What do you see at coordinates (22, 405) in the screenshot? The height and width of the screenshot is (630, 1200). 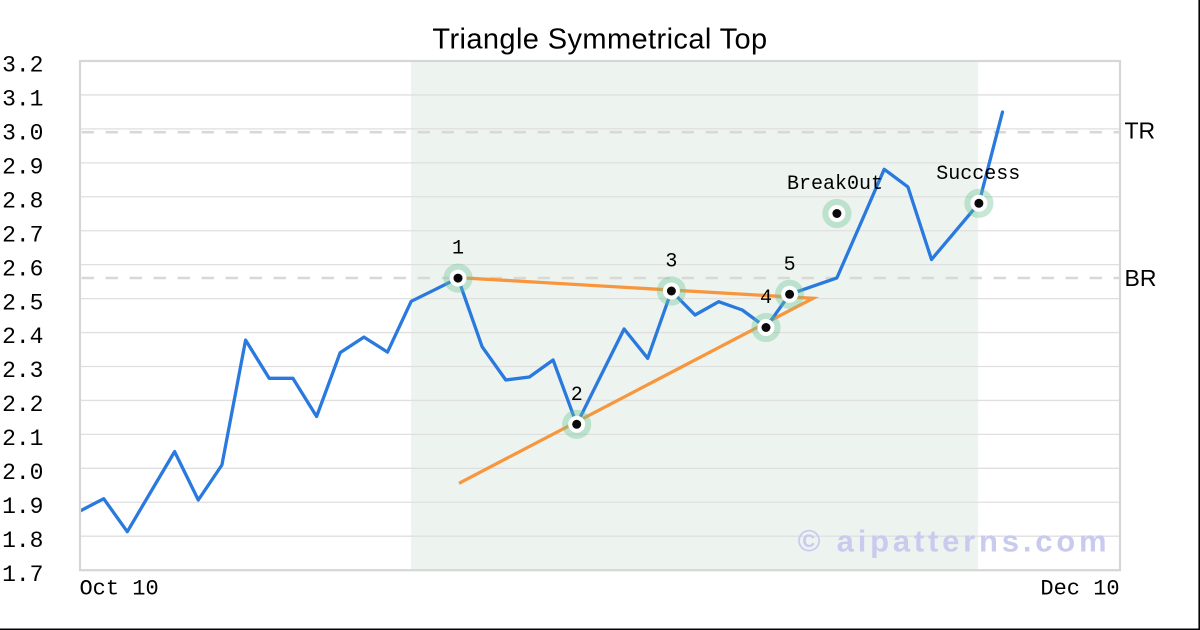 I see `svg-text: 2.2` at bounding box center [22, 405].